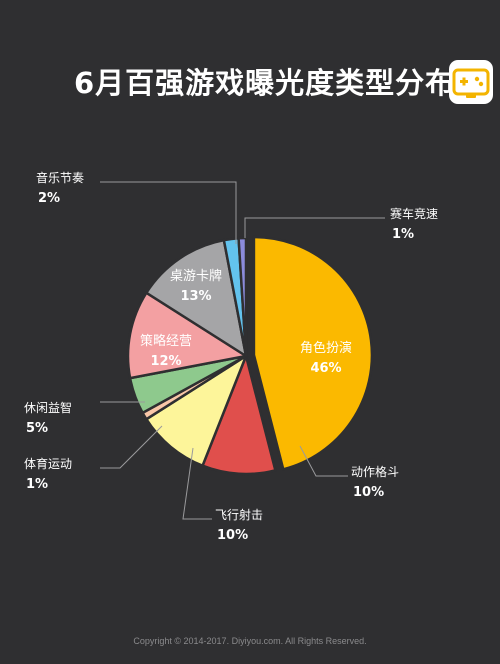  I want to click on slice-value-label: 13%, so click(195, 296).